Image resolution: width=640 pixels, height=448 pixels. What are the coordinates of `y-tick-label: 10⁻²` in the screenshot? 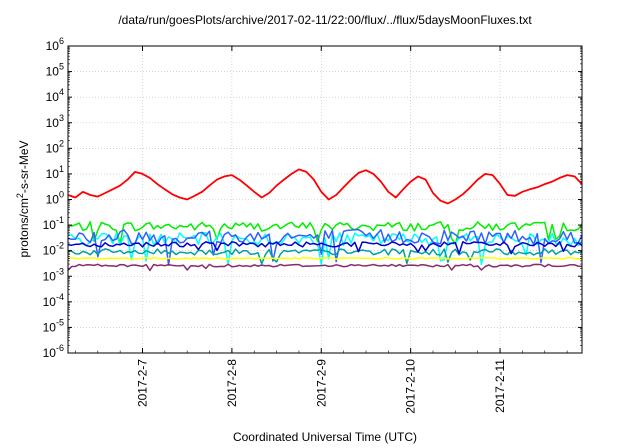 It's located at (53, 249).